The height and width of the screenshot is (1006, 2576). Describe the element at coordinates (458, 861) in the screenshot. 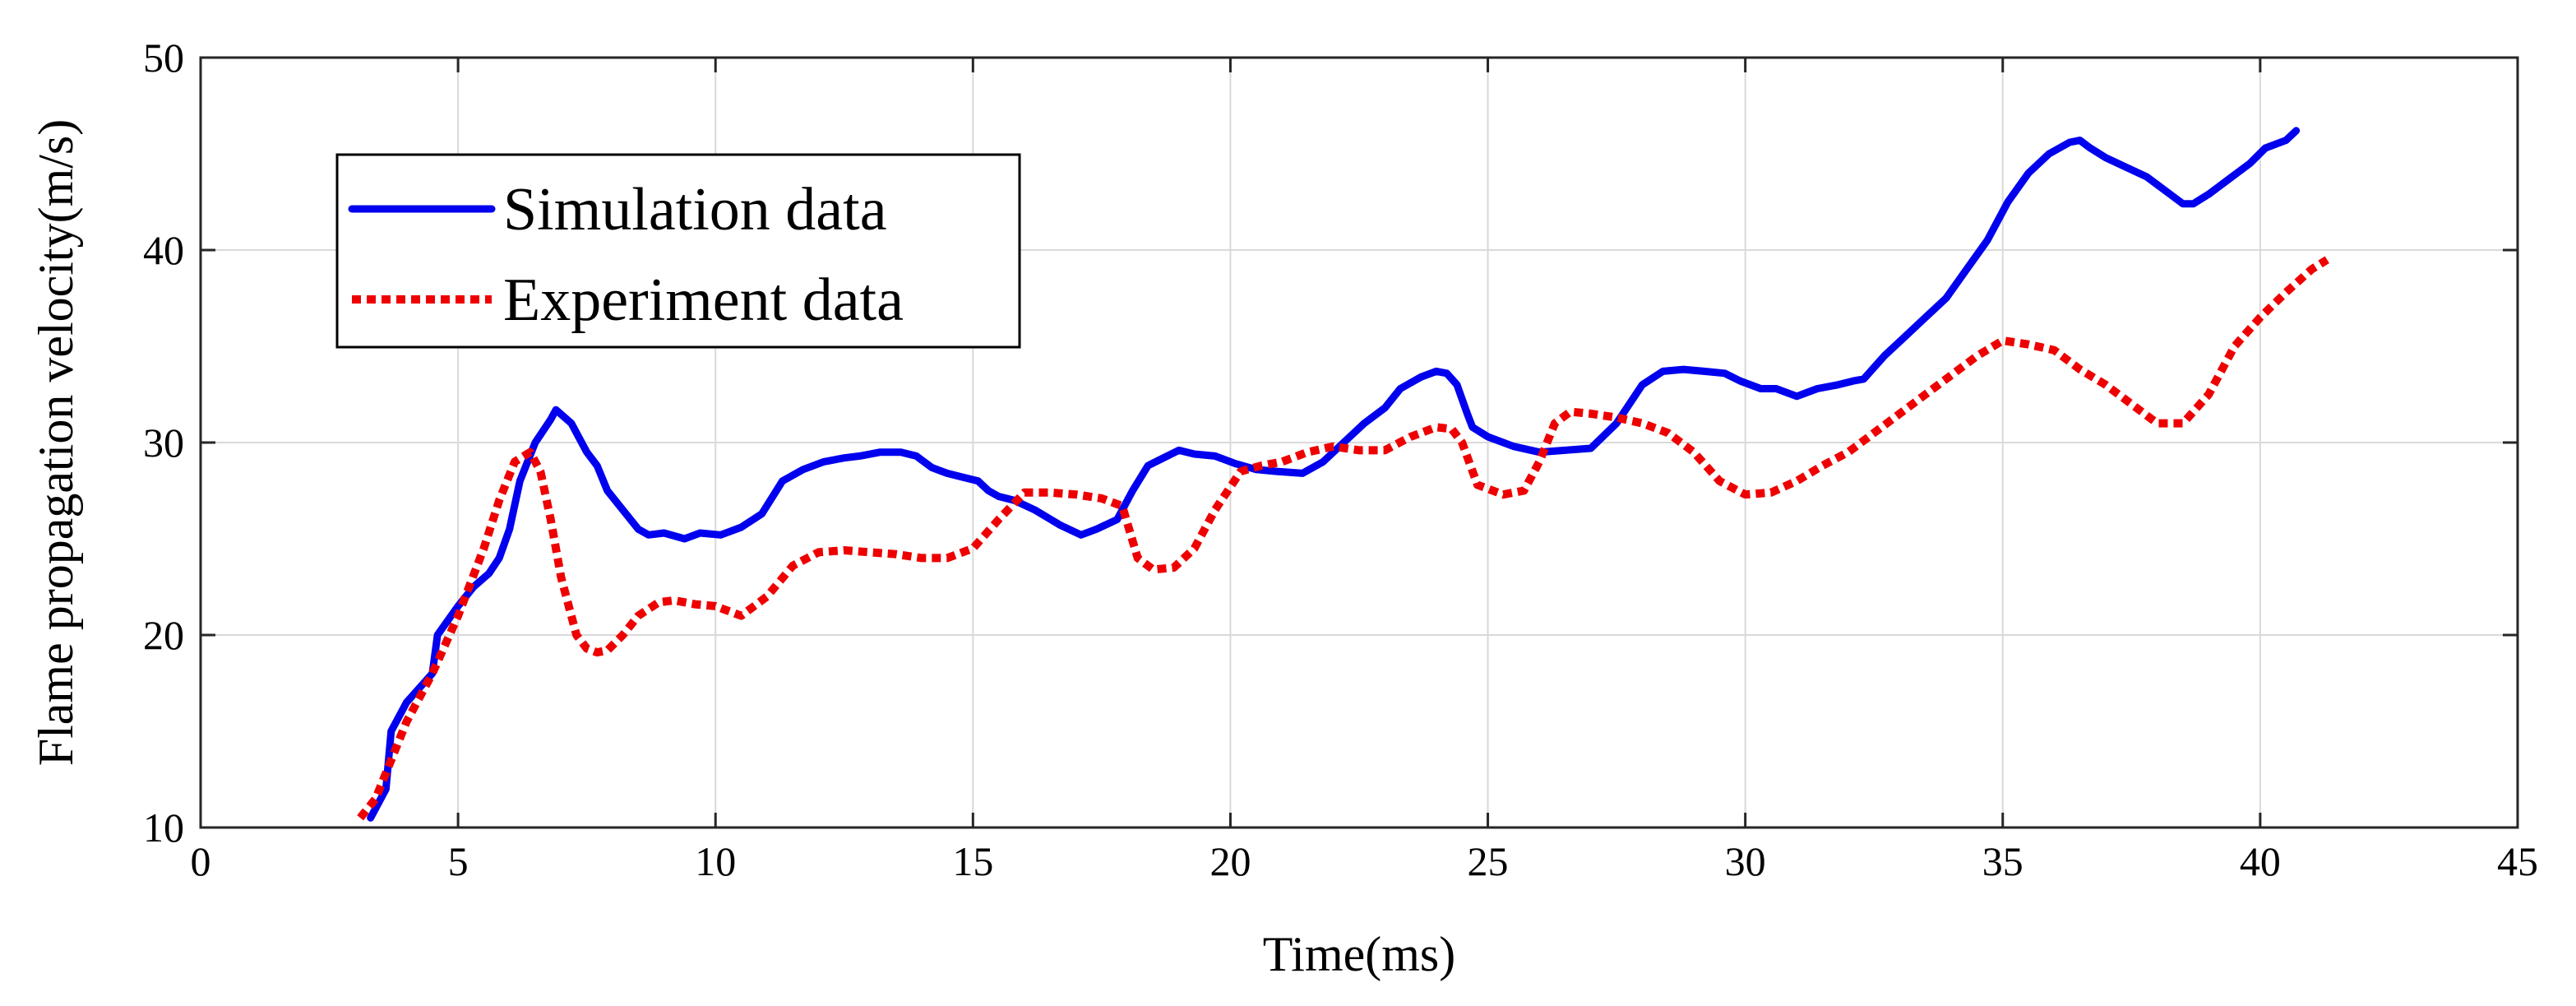

I see `x-tick-label: 5` at that location.